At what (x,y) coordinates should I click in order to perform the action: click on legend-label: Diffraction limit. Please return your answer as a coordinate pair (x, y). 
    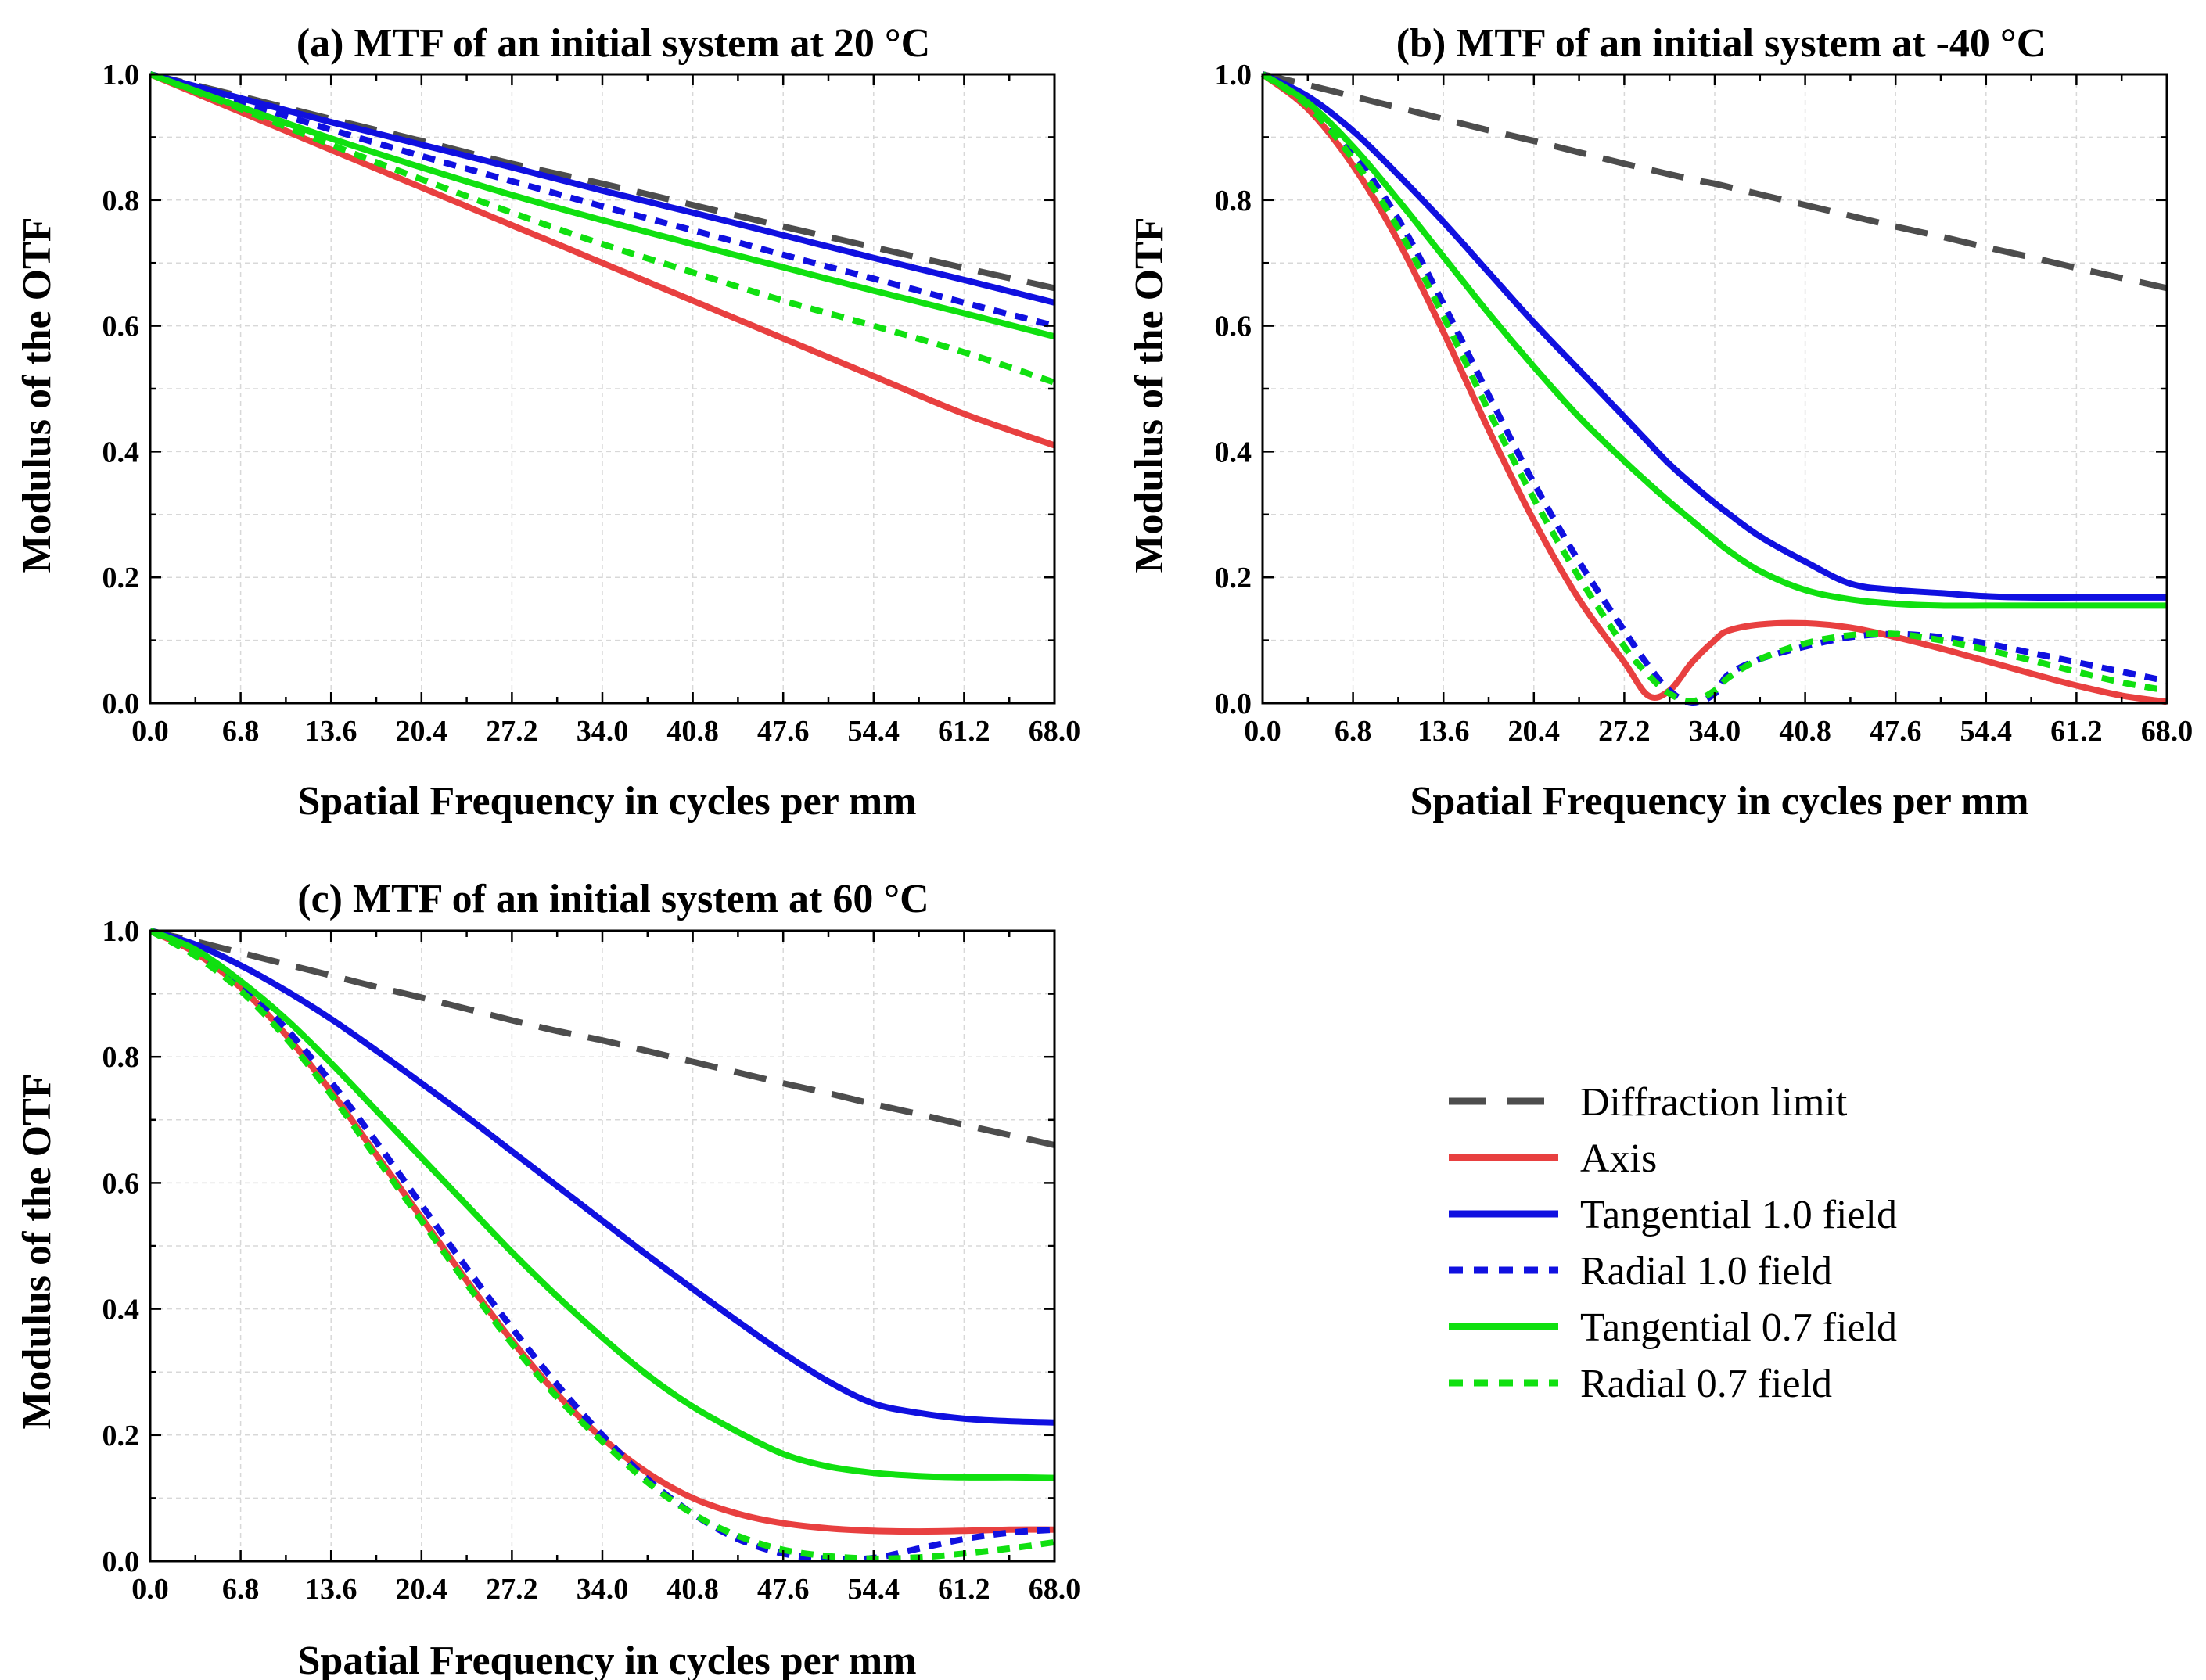
    Looking at the image, I should click on (1714, 1102).